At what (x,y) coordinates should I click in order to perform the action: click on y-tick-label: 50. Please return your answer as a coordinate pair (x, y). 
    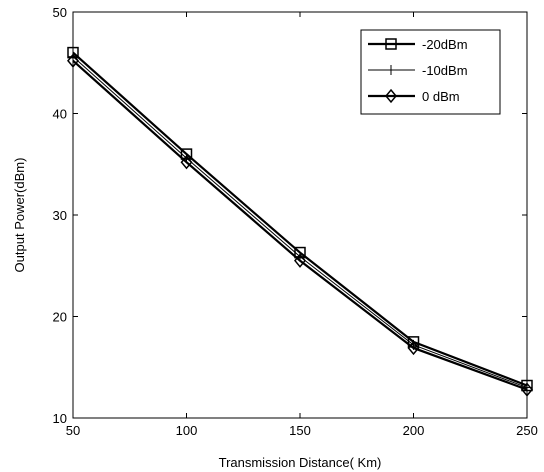
    Looking at the image, I should click on (60, 12).